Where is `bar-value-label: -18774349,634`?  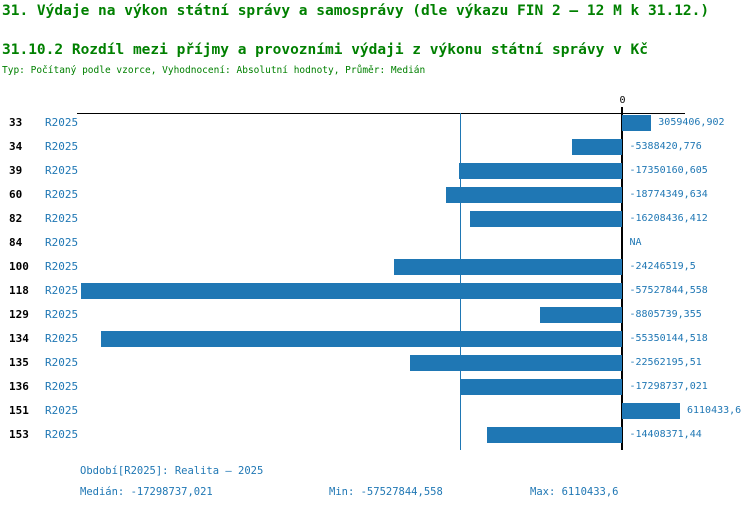
bar-value-label: -18774349,634 is located at coordinates (668, 194).